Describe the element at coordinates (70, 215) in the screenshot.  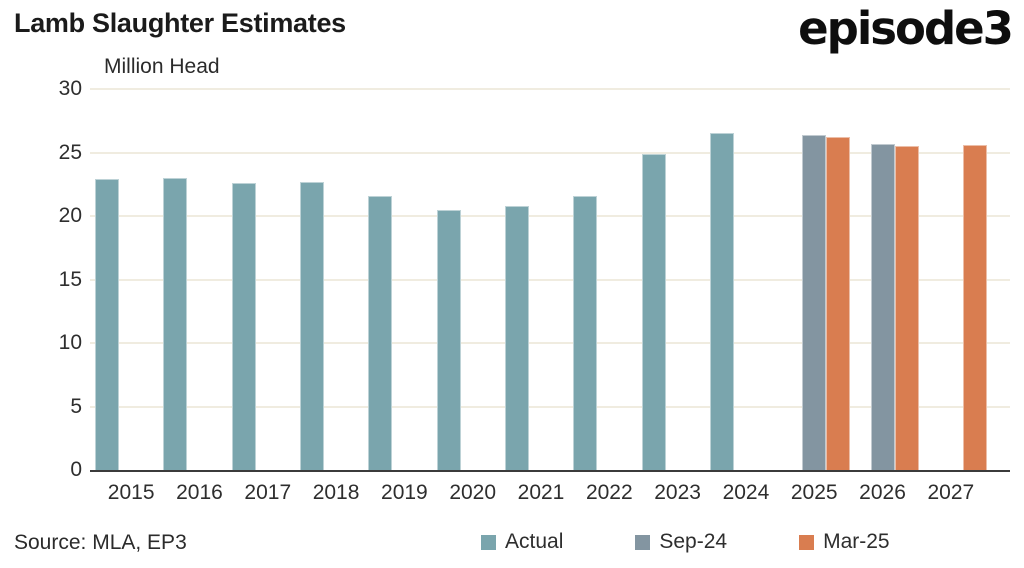
I see `y-tick-label-20: 20` at that location.